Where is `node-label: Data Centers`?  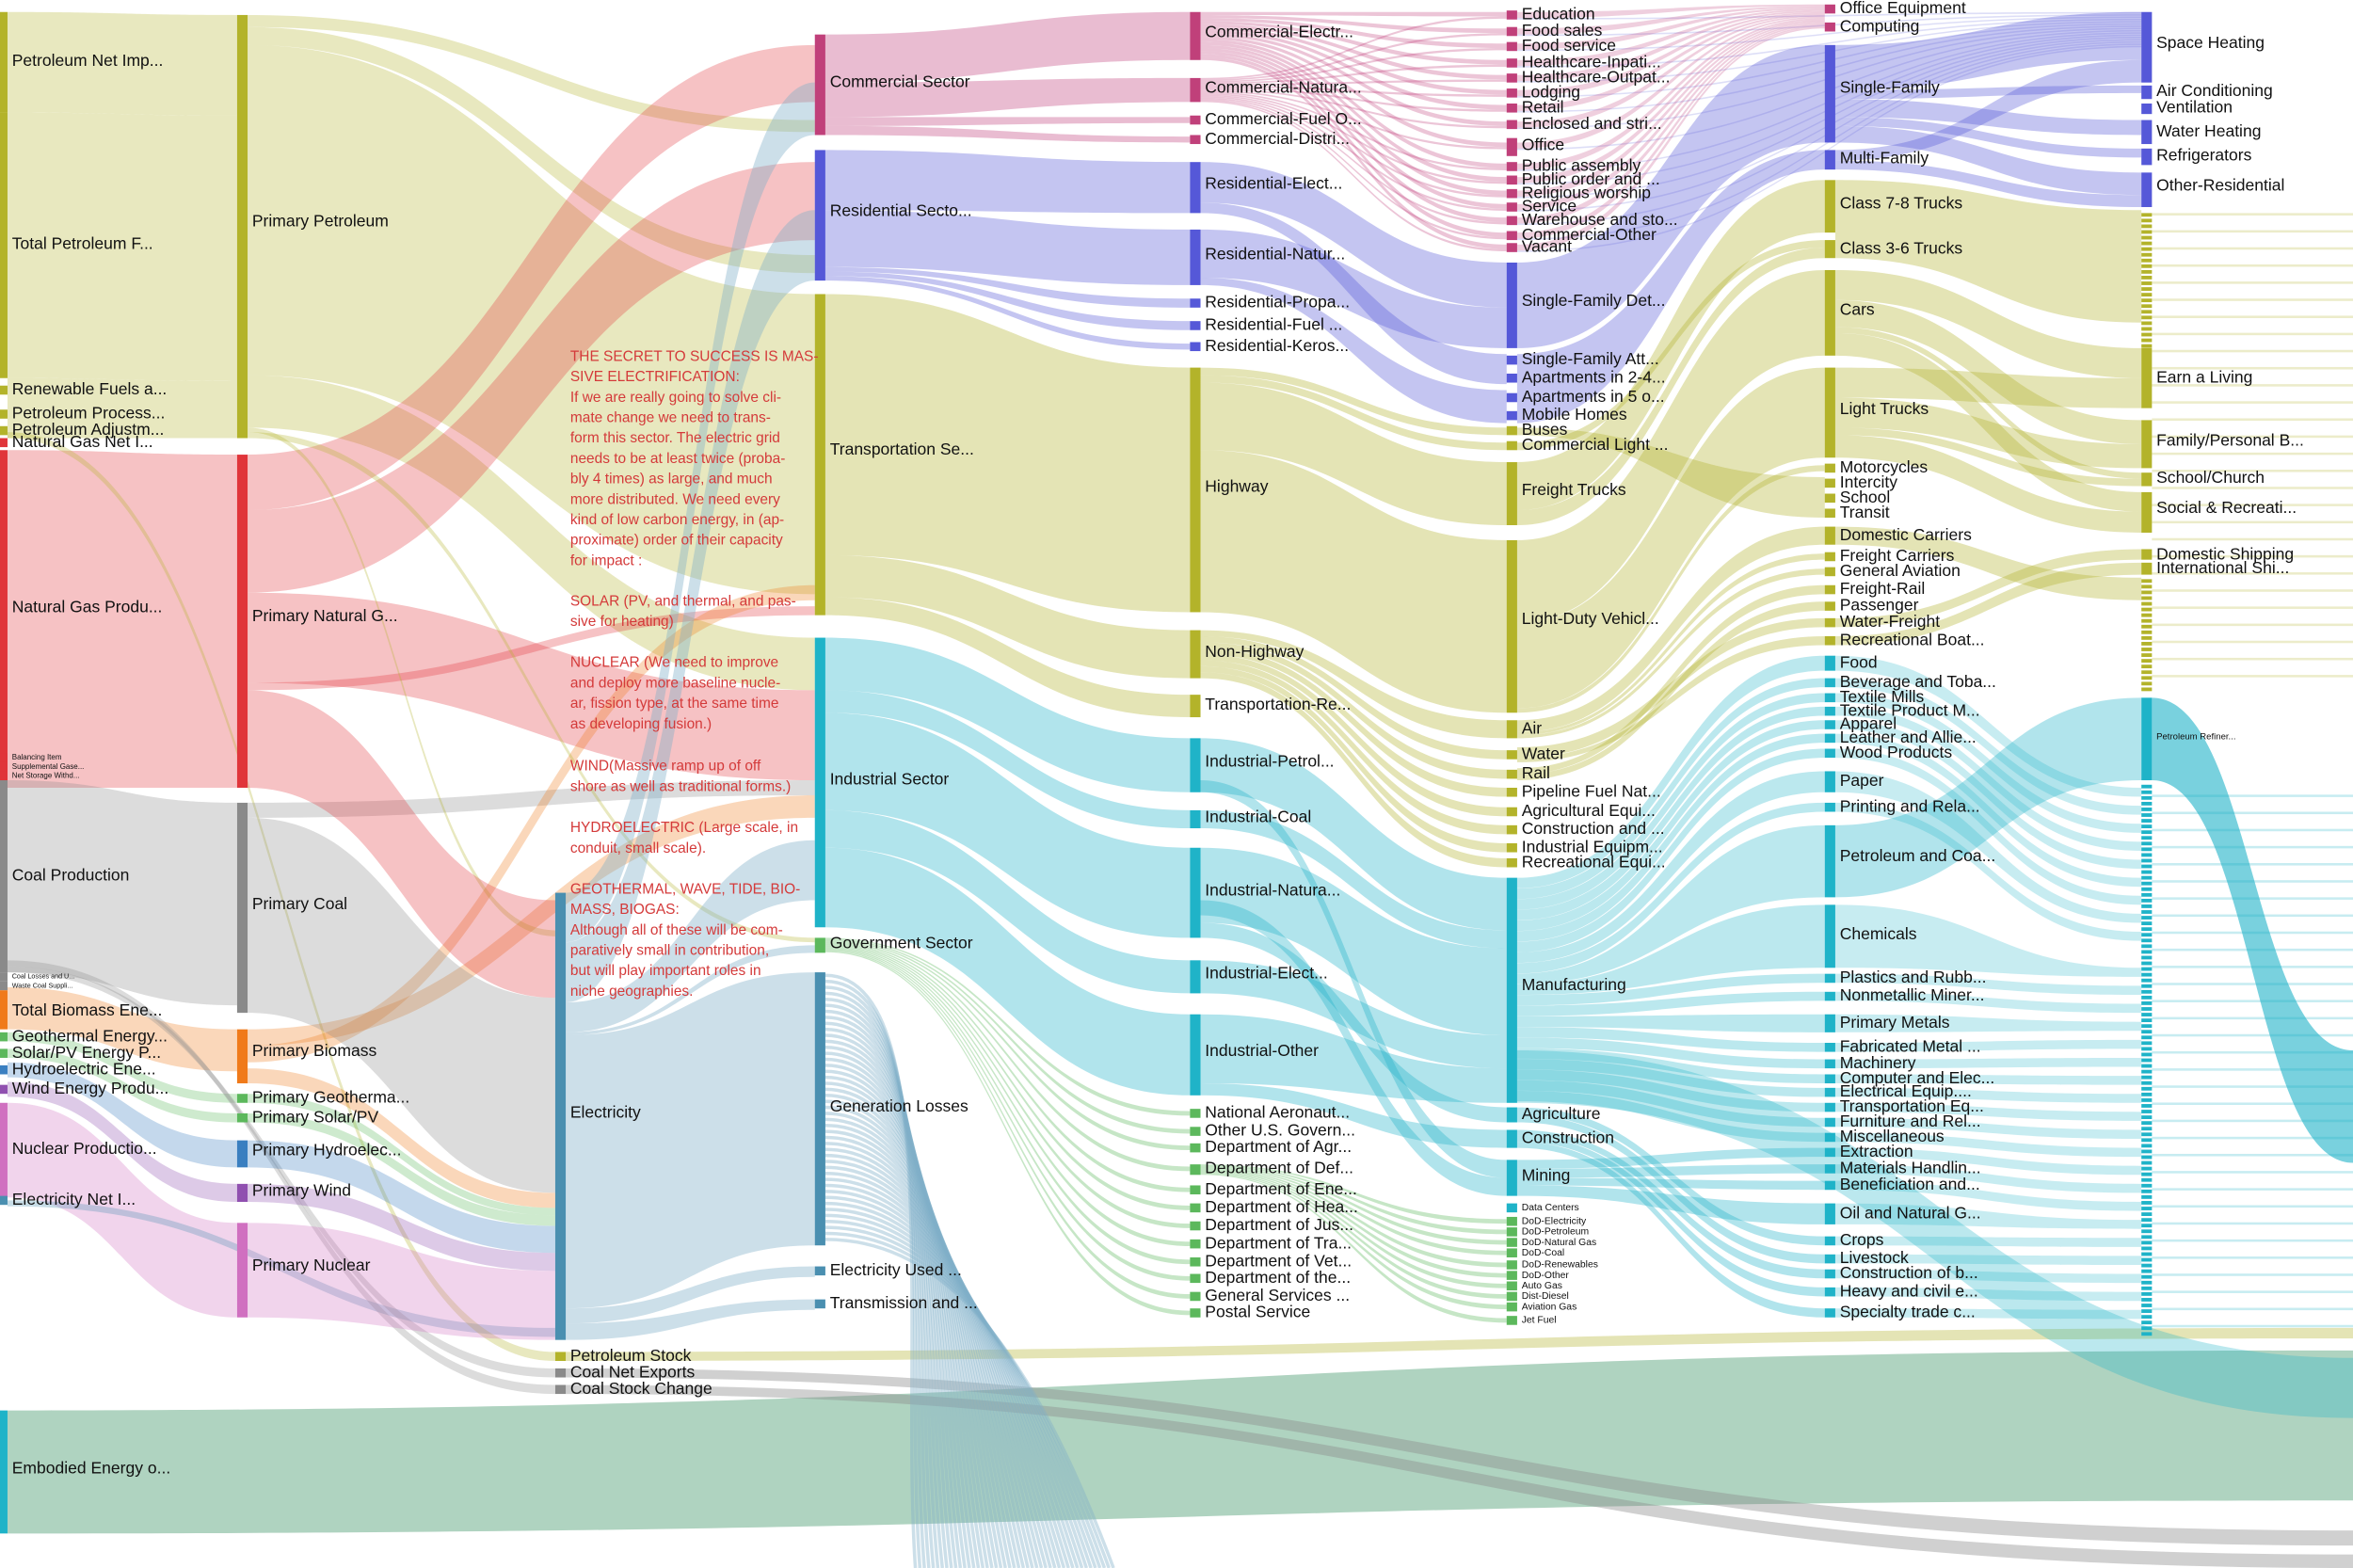 node-label: Data Centers is located at coordinates (1550, 1208).